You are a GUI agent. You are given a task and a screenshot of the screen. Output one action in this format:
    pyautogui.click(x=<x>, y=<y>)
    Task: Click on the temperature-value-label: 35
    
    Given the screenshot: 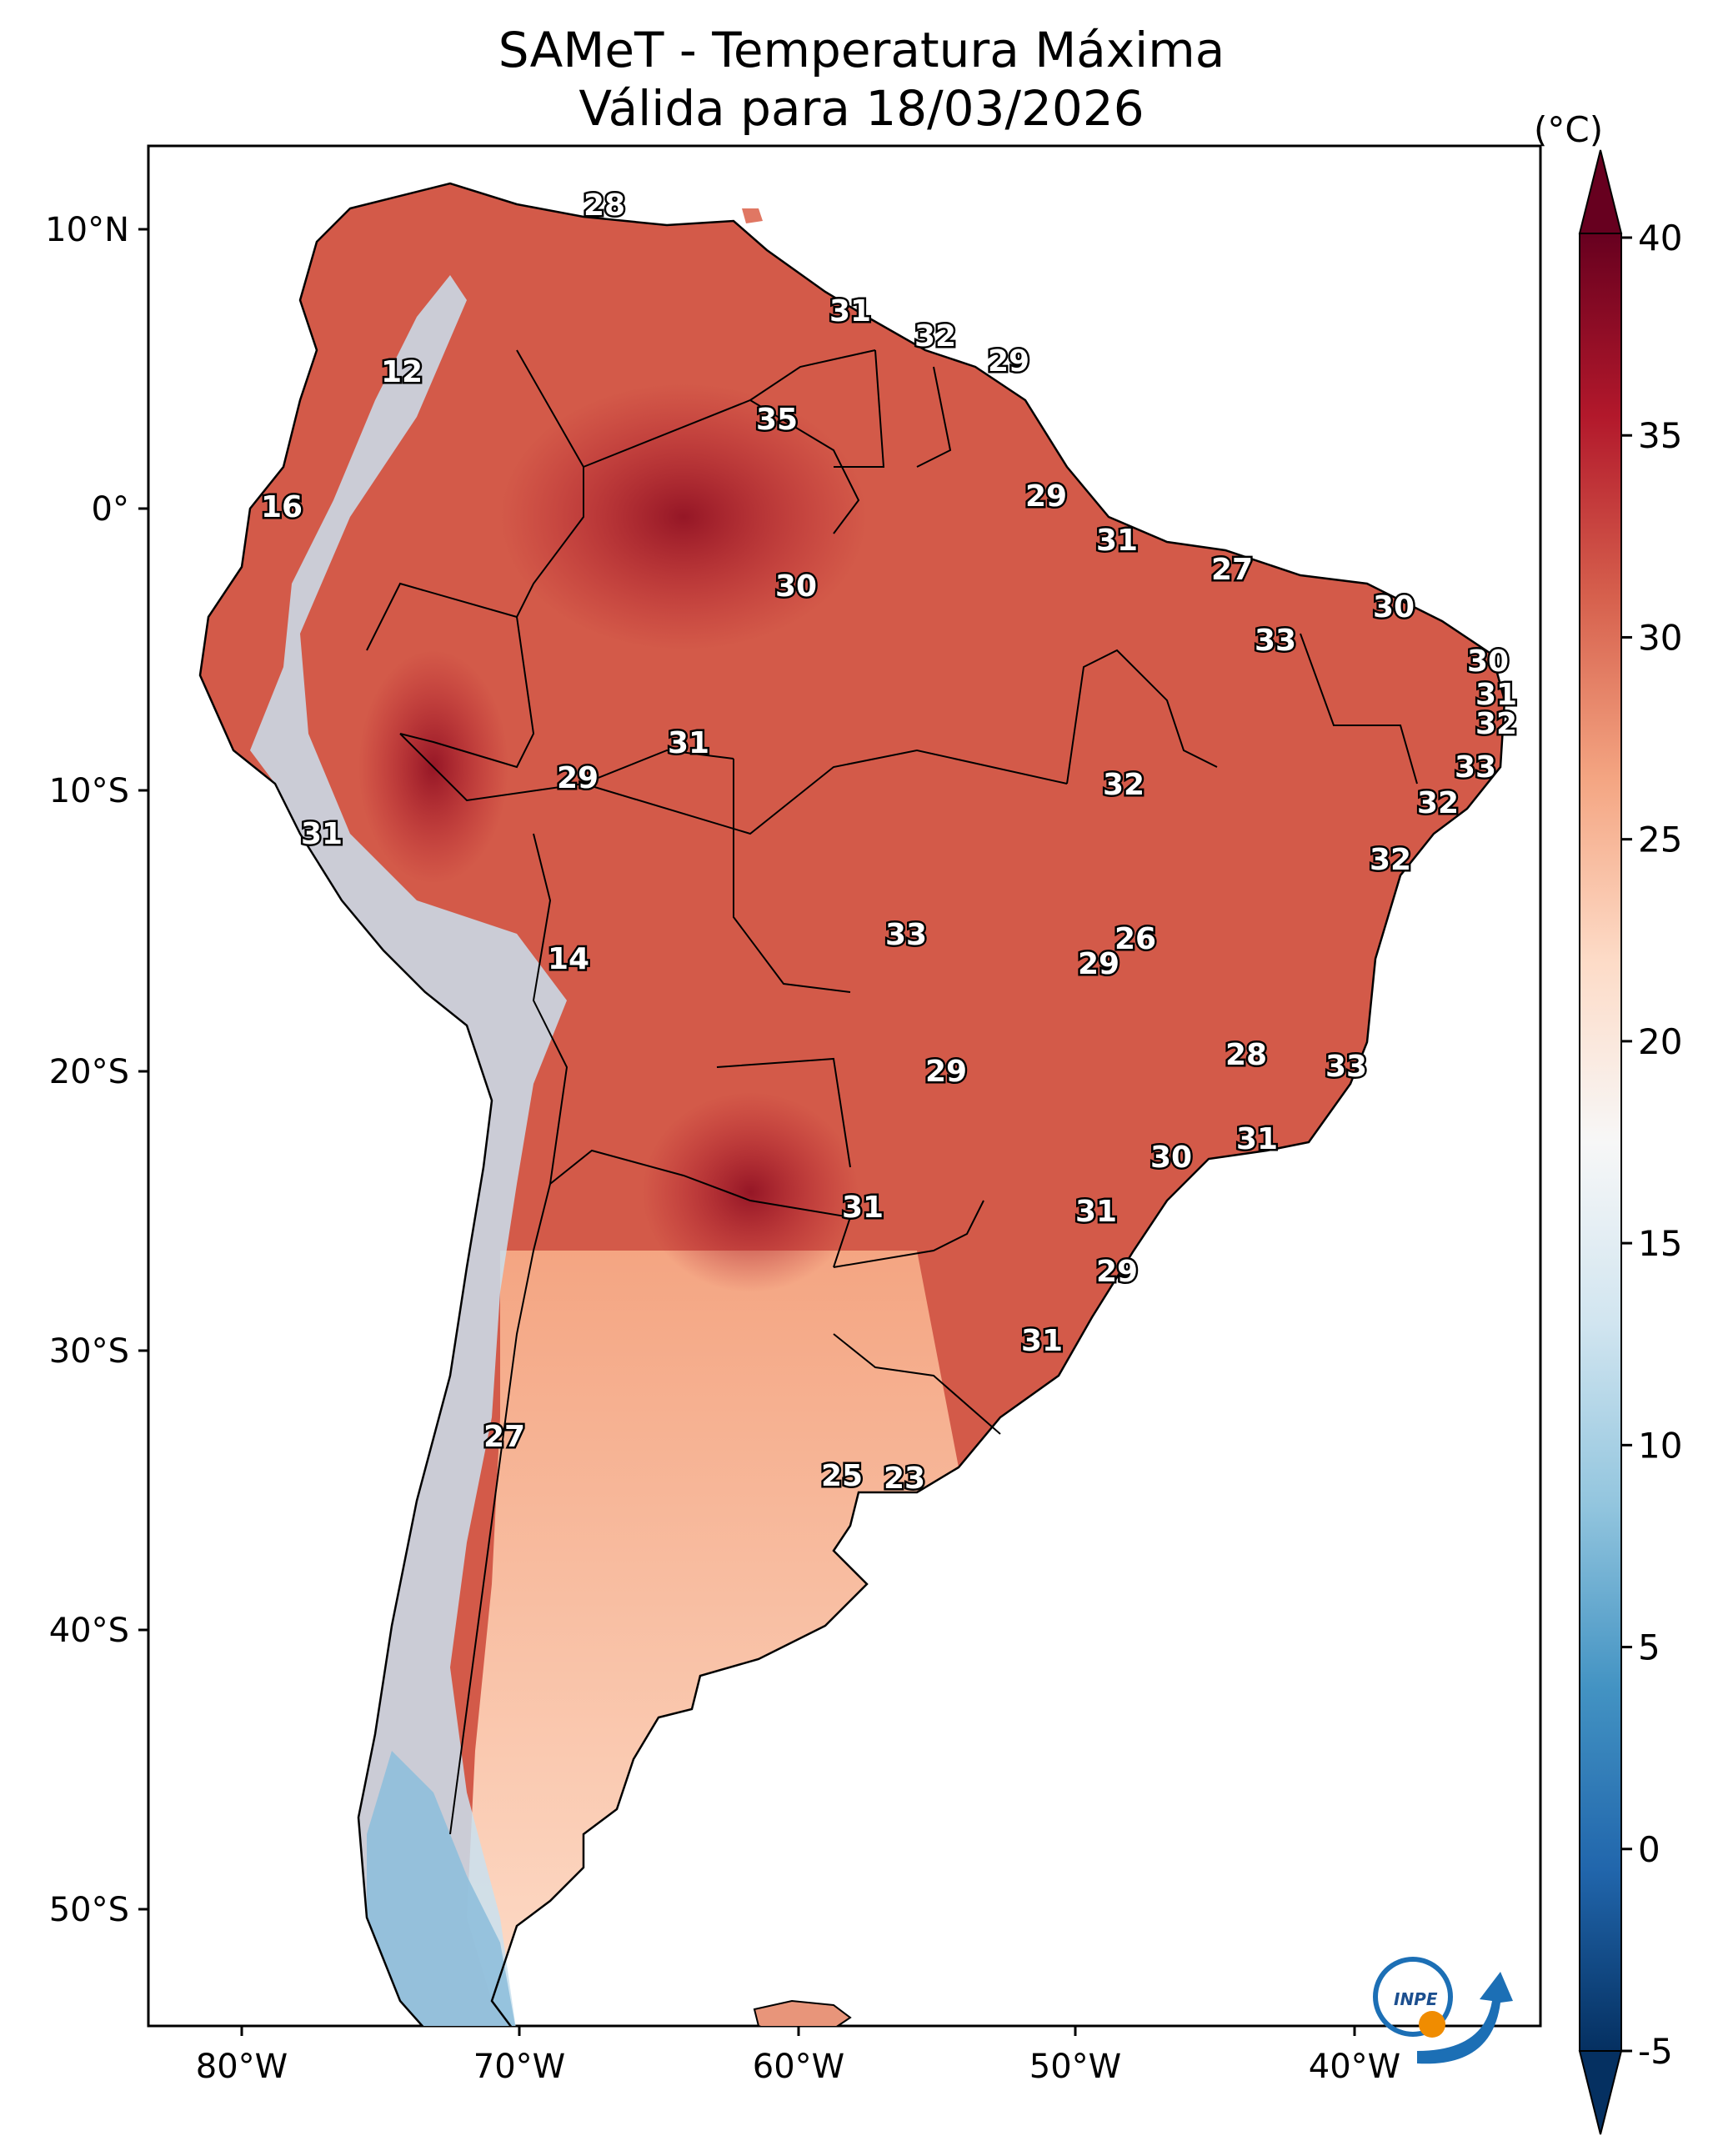 What is the action you would take?
    pyautogui.click(x=777, y=420)
    